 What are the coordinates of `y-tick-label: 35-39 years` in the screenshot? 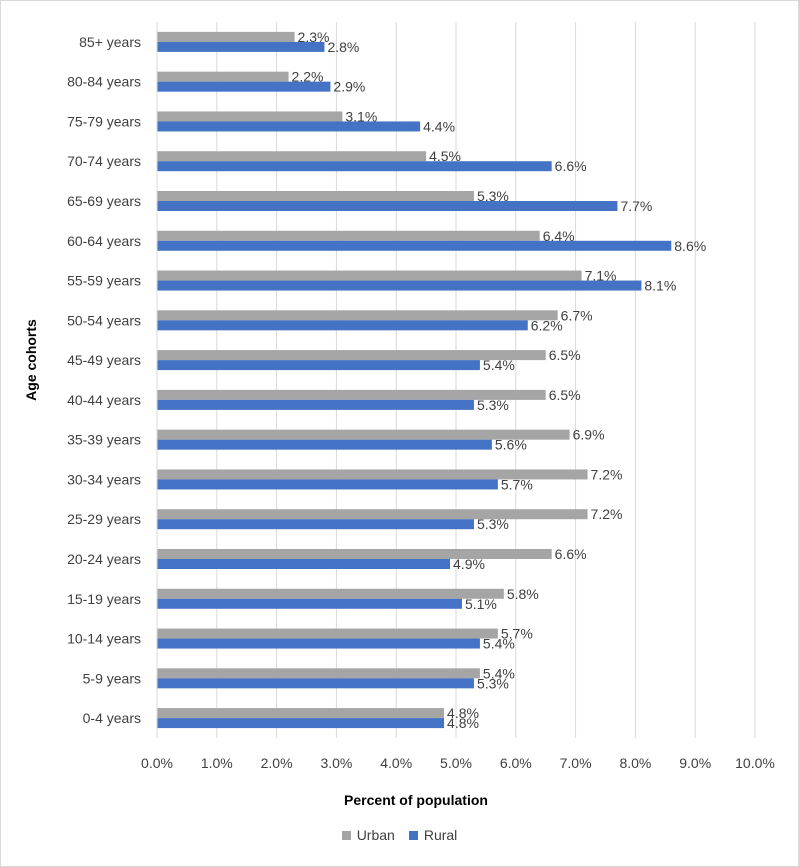 It's located at (104, 440).